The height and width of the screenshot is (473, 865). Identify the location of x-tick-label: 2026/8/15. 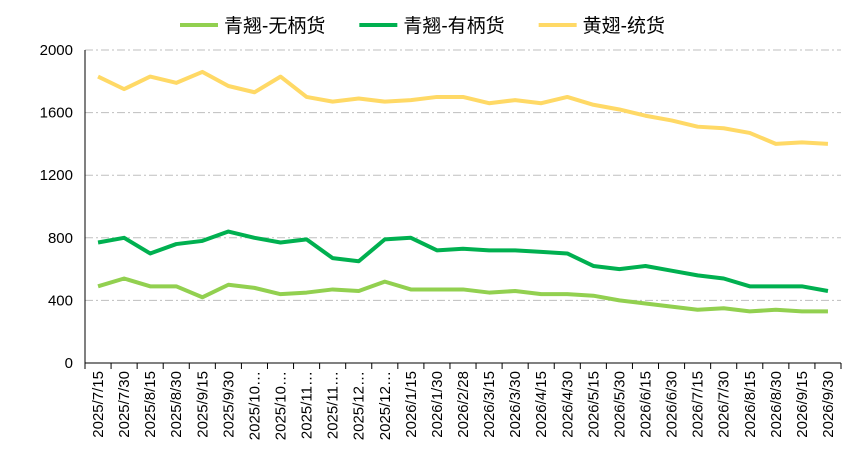
(750, 404).